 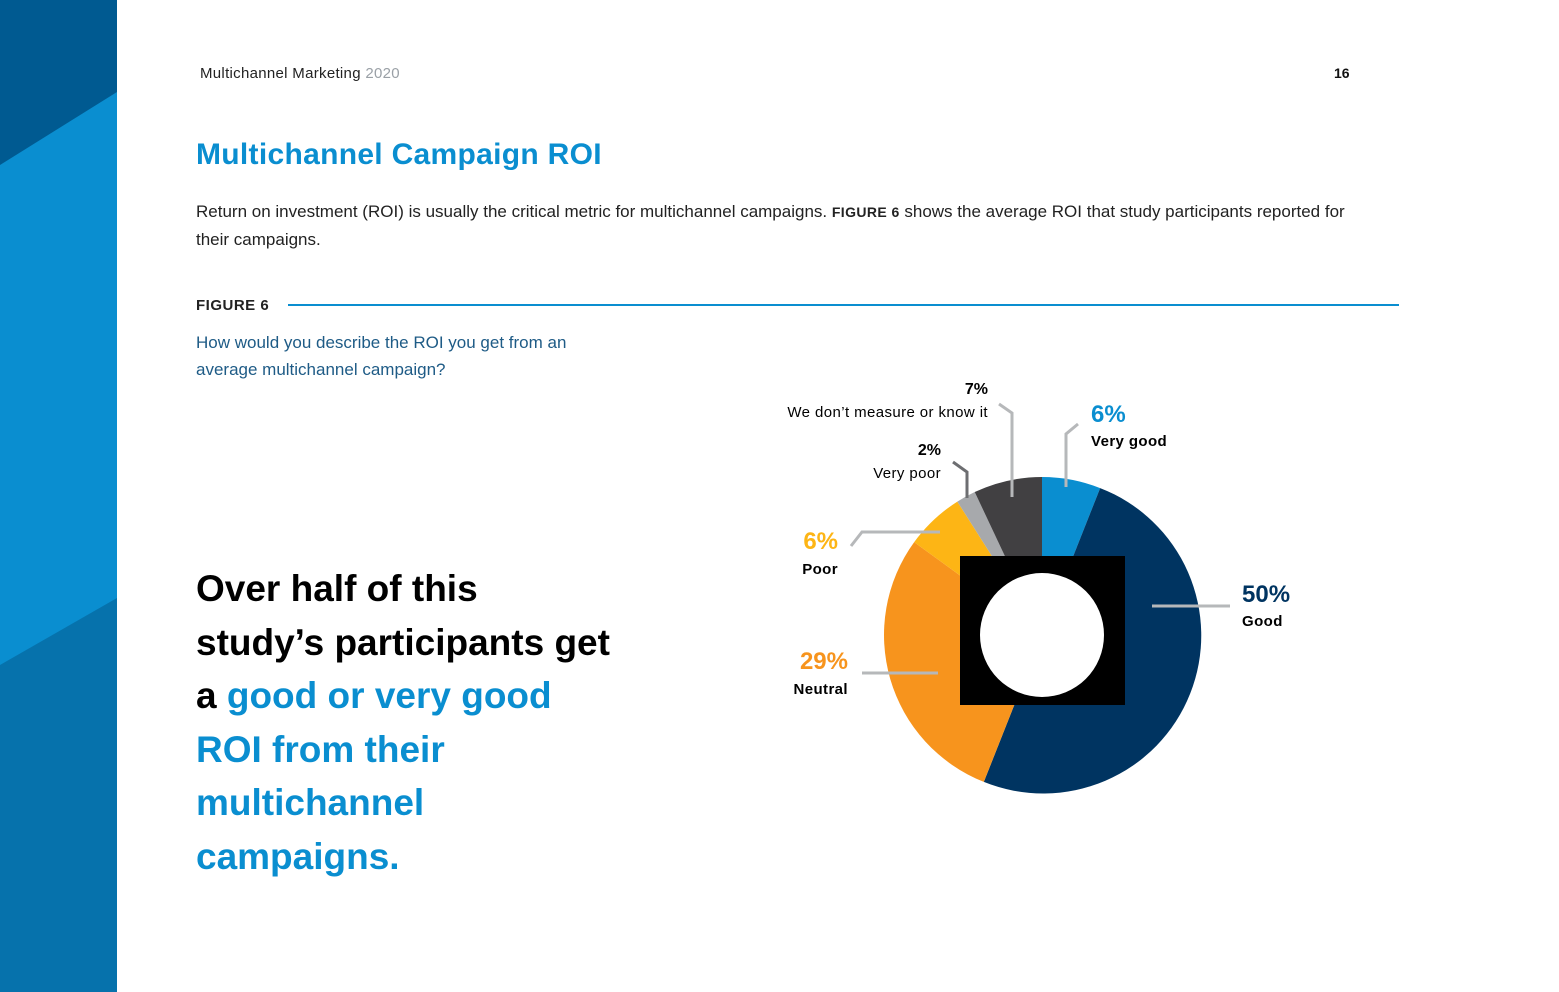 What do you see at coordinates (894, 538) in the screenshot?
I see `leader-line-poor` at bounding box center [894, 538].